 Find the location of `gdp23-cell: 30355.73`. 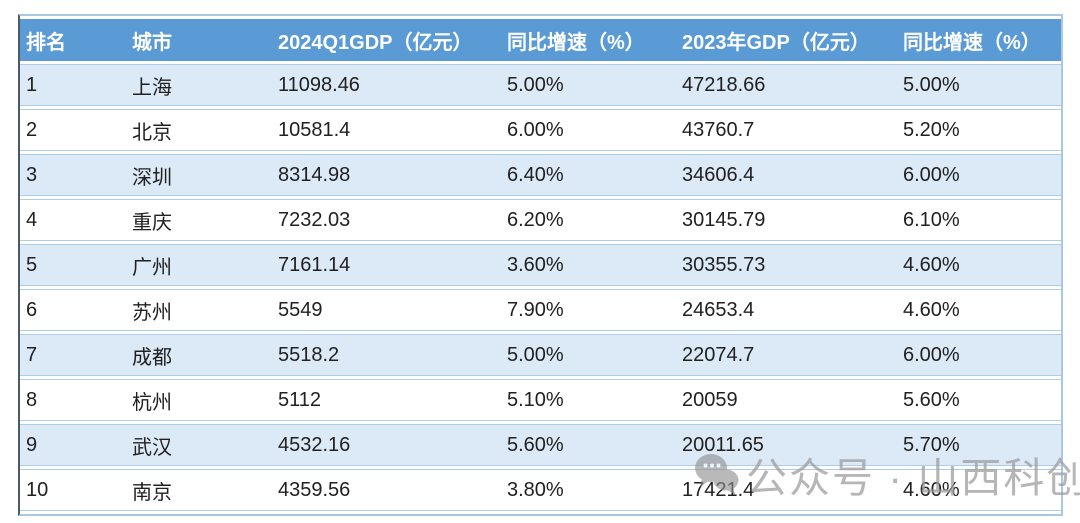

gdp23-cell: 30355.73 is located at coordinates (786, 265).